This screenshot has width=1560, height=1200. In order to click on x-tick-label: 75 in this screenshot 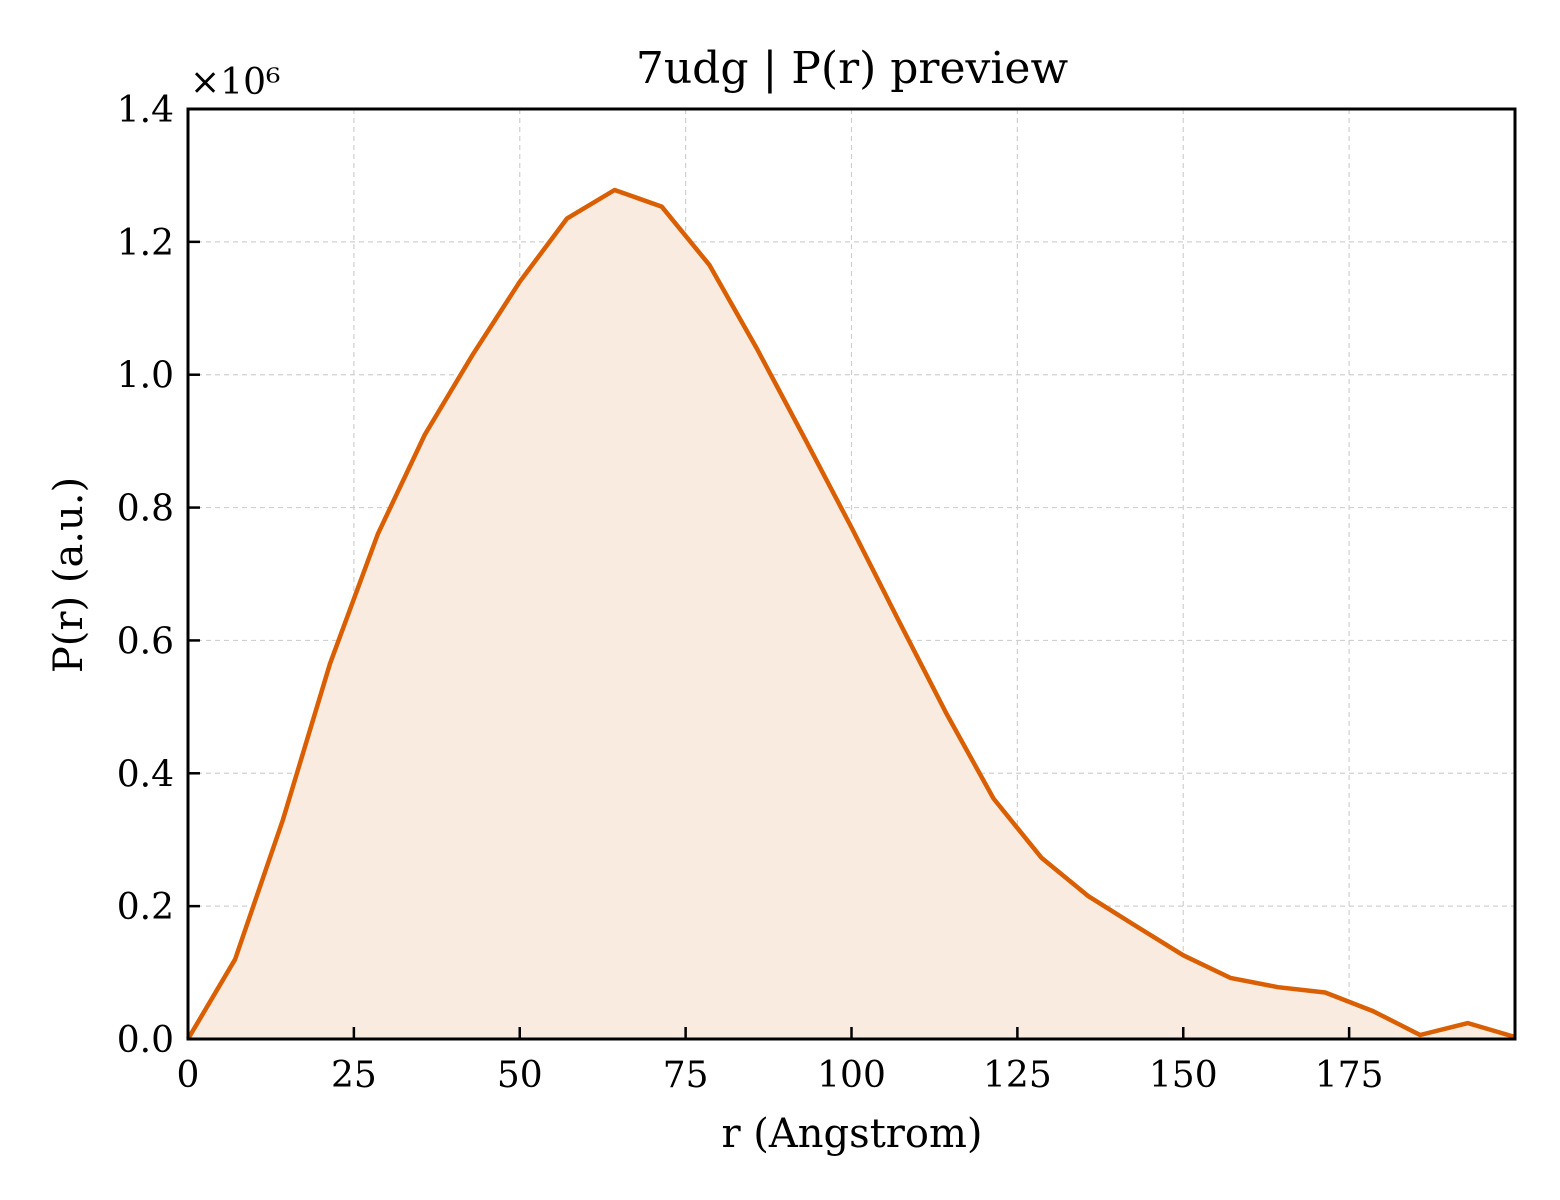, I will do `click(686, 1075)`.